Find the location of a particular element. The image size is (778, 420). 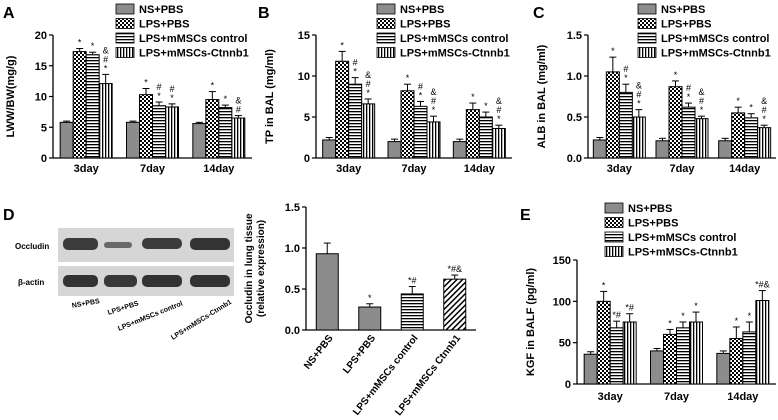

y-tick-label: 50 is located at coordinates (565, 344).